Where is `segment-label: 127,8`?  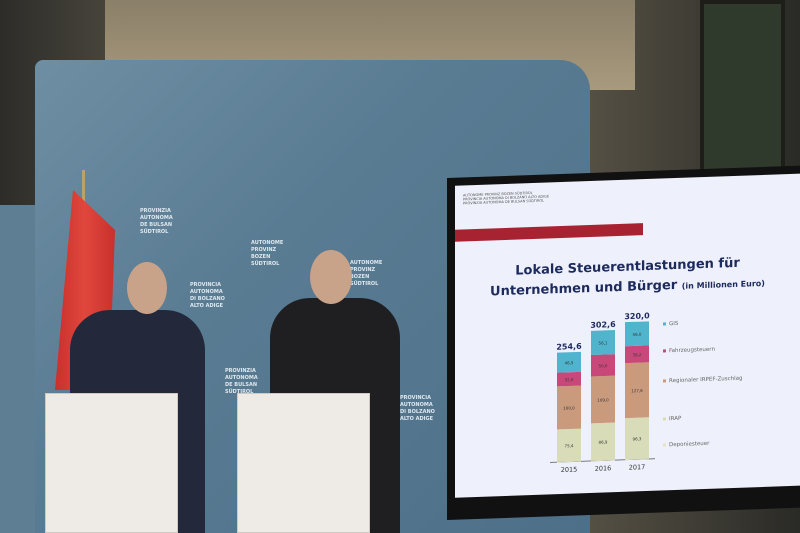
segment-label: 127,8 is located at coordinates (637, 390).